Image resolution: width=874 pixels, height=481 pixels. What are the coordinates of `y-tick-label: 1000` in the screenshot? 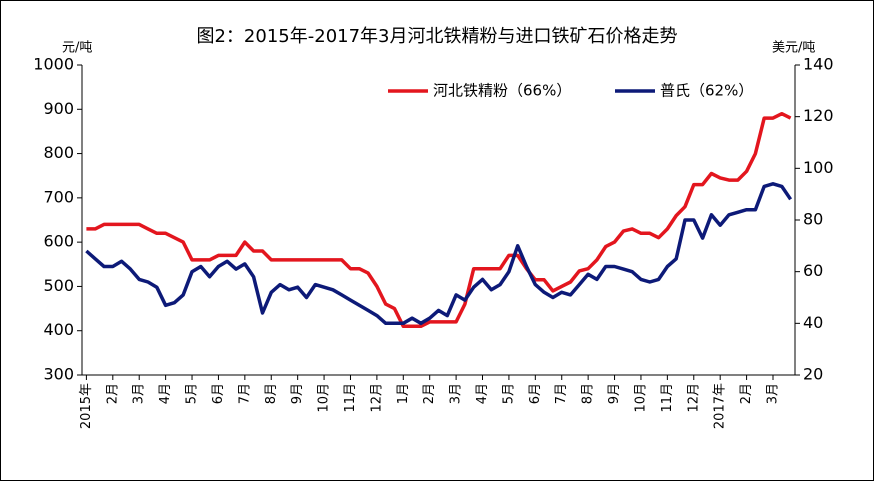 It's located at (53, 64).